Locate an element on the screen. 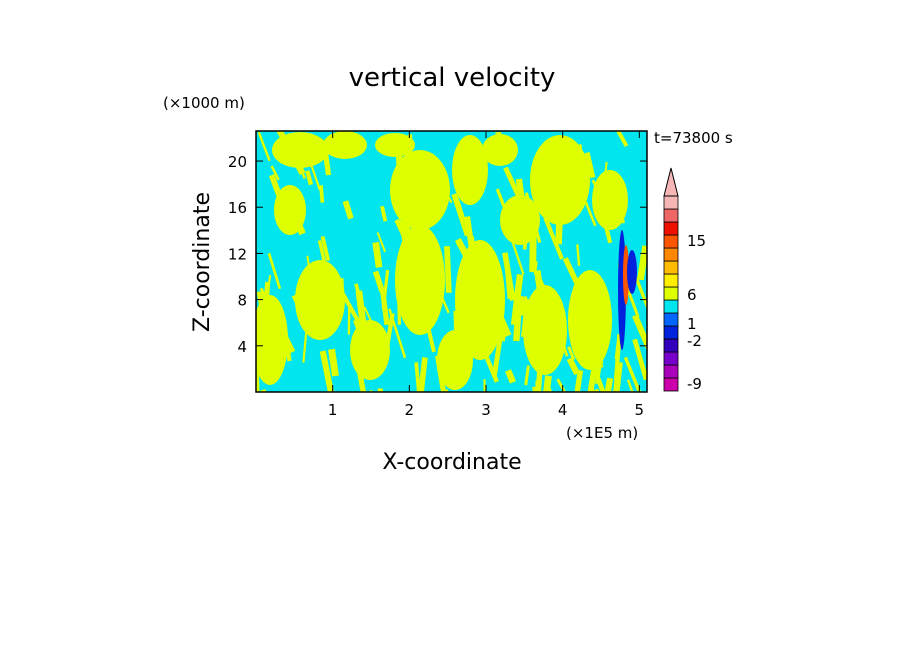 The width and height of the screenshot is (904, 654). downdraft-core is located at coordinates (632, 272).